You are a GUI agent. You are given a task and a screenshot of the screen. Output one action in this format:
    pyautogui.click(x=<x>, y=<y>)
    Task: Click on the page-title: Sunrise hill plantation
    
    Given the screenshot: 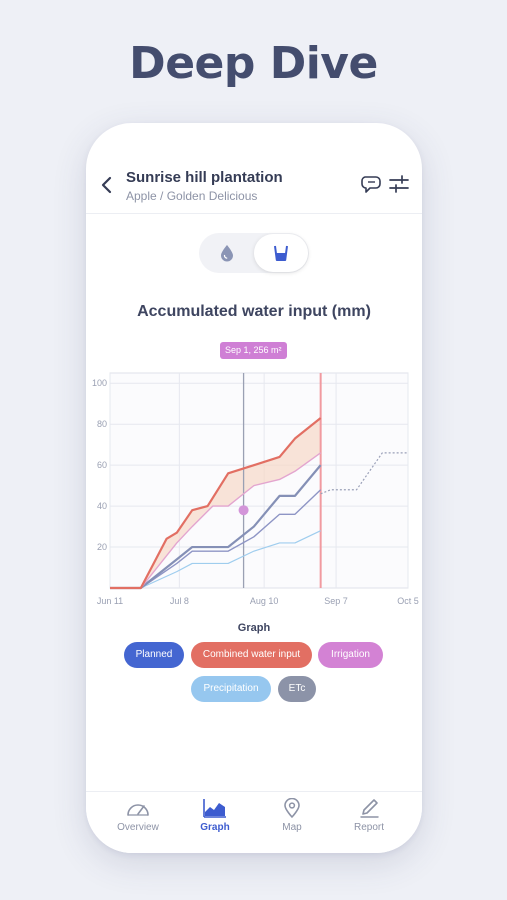 What is the action you would take?
    pyautogui.click(x=204, y=177)
    